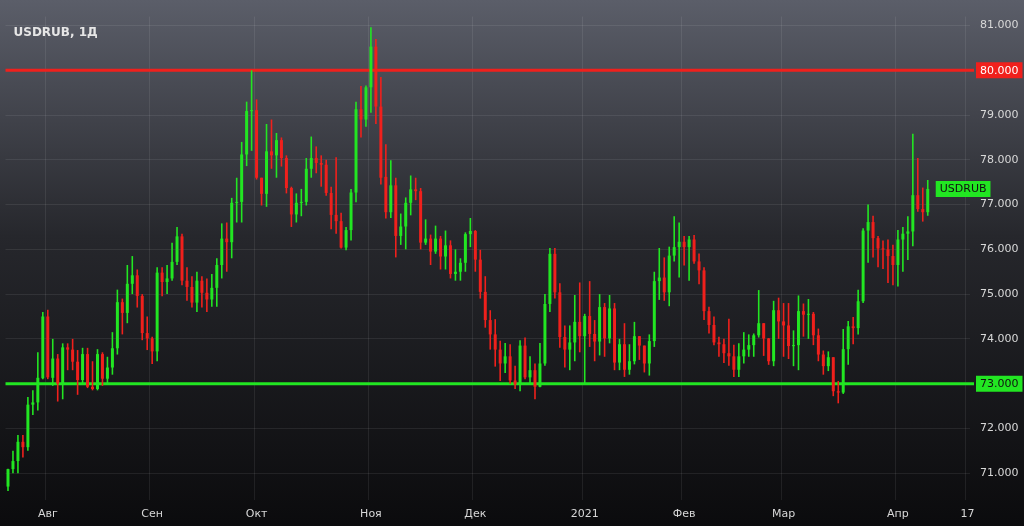 The width and height of the screenshot is (1024, 526). I want to click on ref-line-label: 73.000, so click(999, 383).